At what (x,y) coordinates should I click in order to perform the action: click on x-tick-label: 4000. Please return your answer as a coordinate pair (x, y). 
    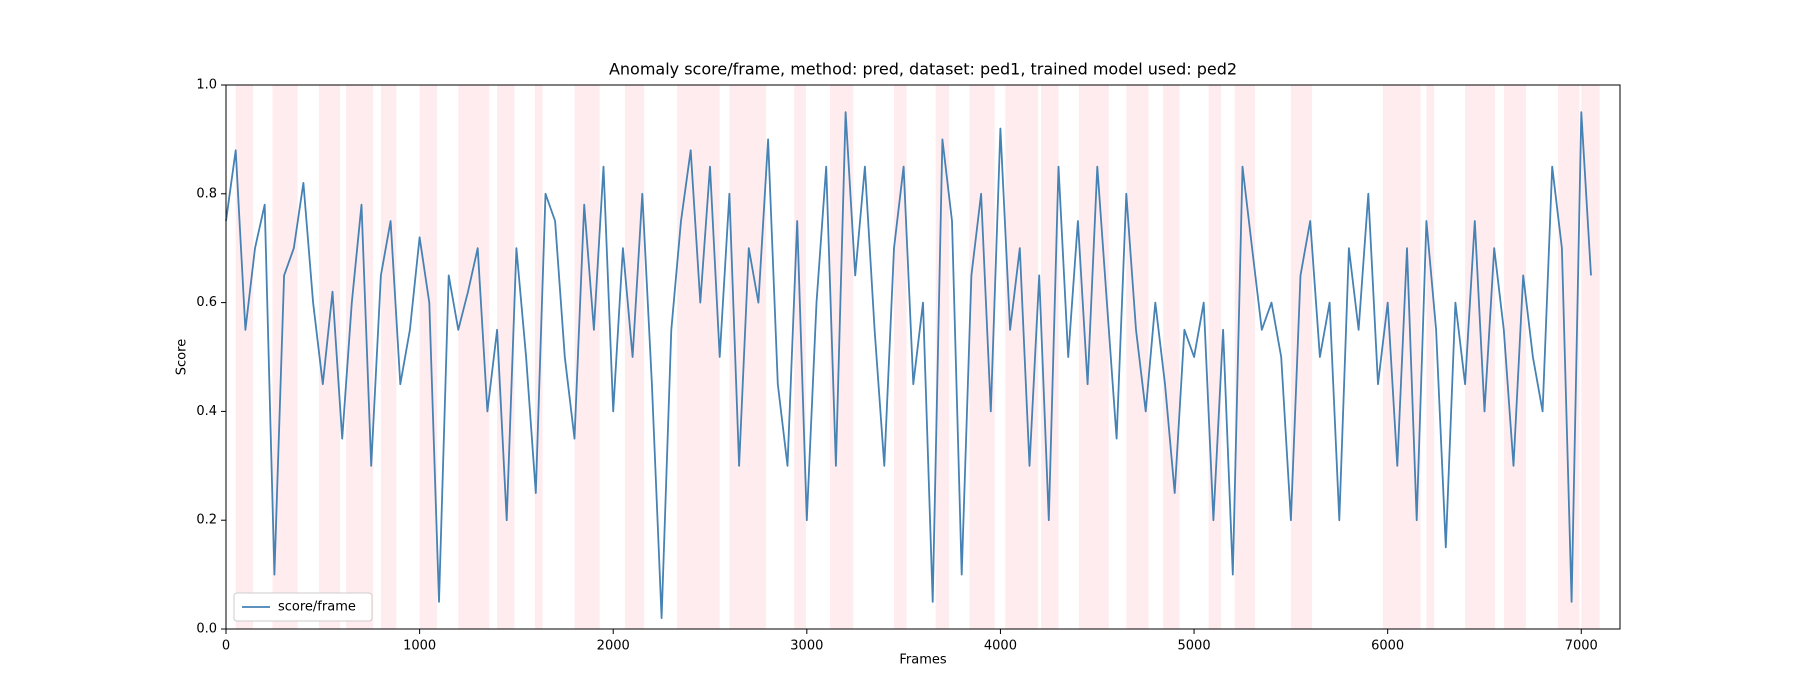
    Looking at the image, I should click on (1000, 646).